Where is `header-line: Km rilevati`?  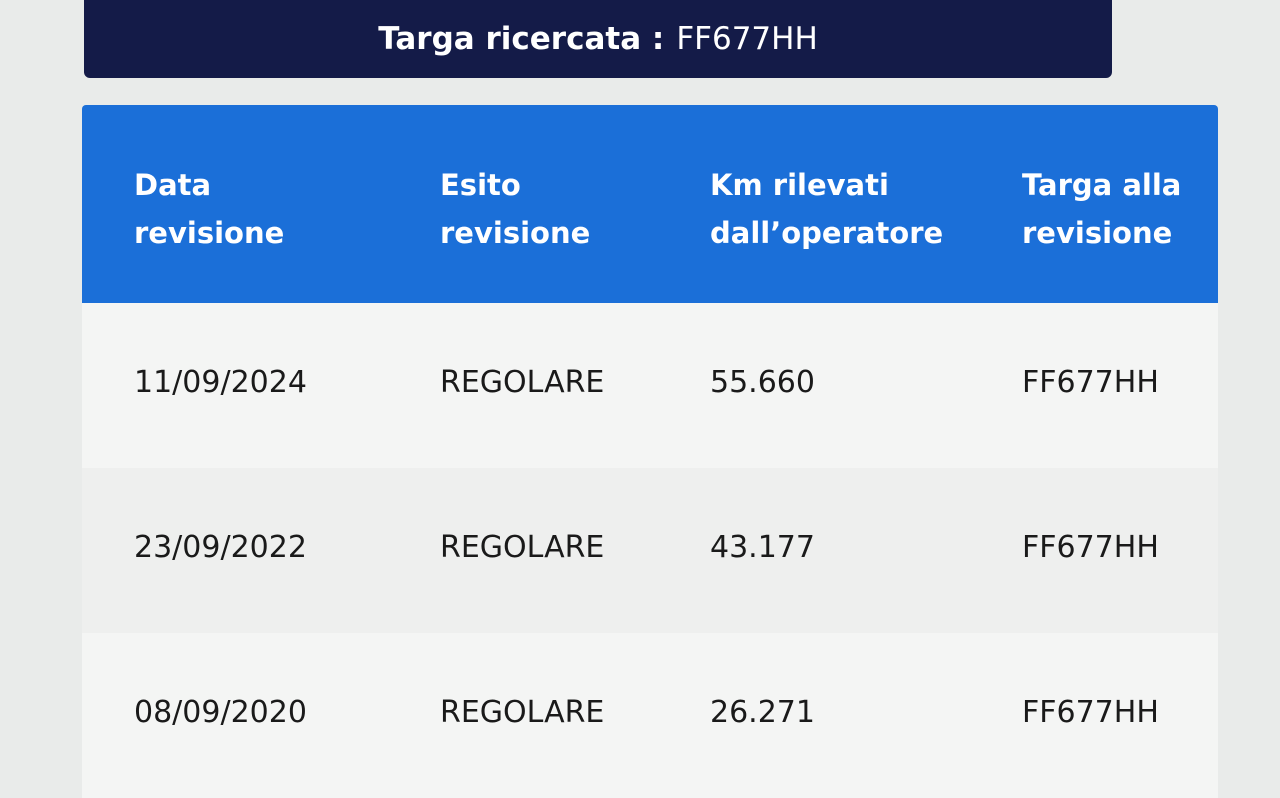
header-line: Km rilevati is located at coordinates (799, 185).